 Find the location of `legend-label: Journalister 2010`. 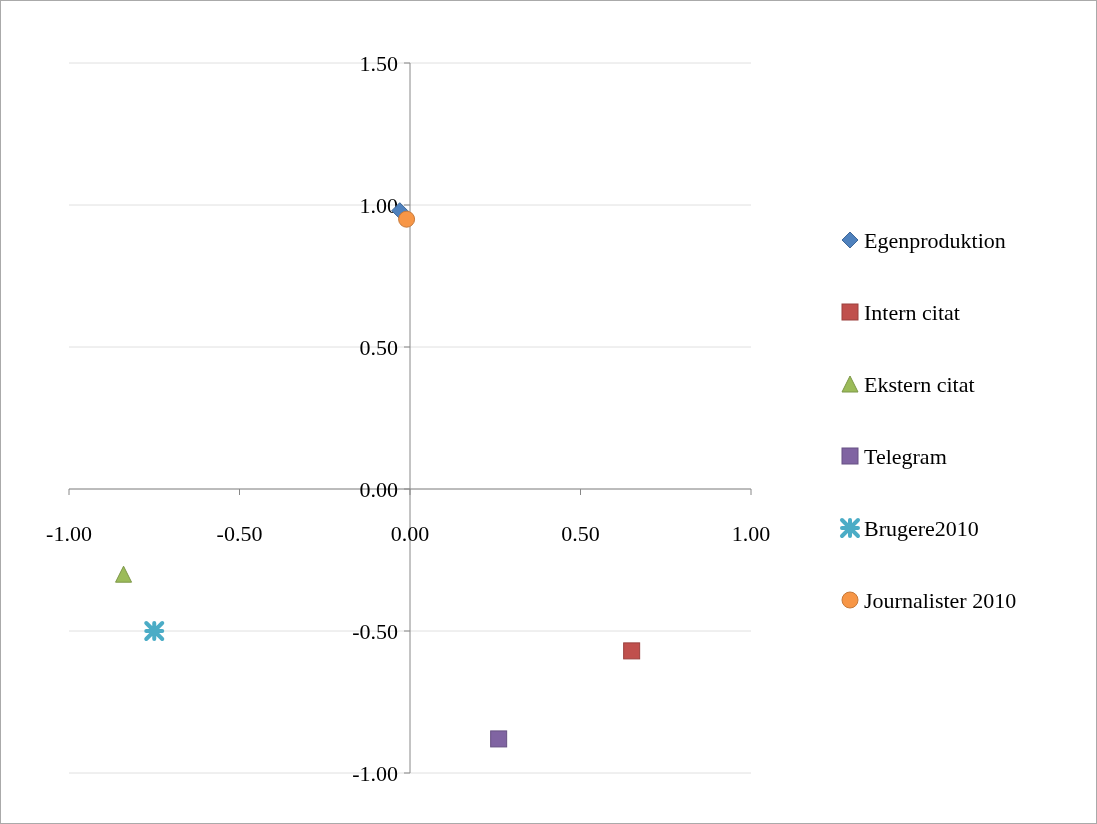

legend-label: Journalister 2010 is located at coordinates (940, 600).